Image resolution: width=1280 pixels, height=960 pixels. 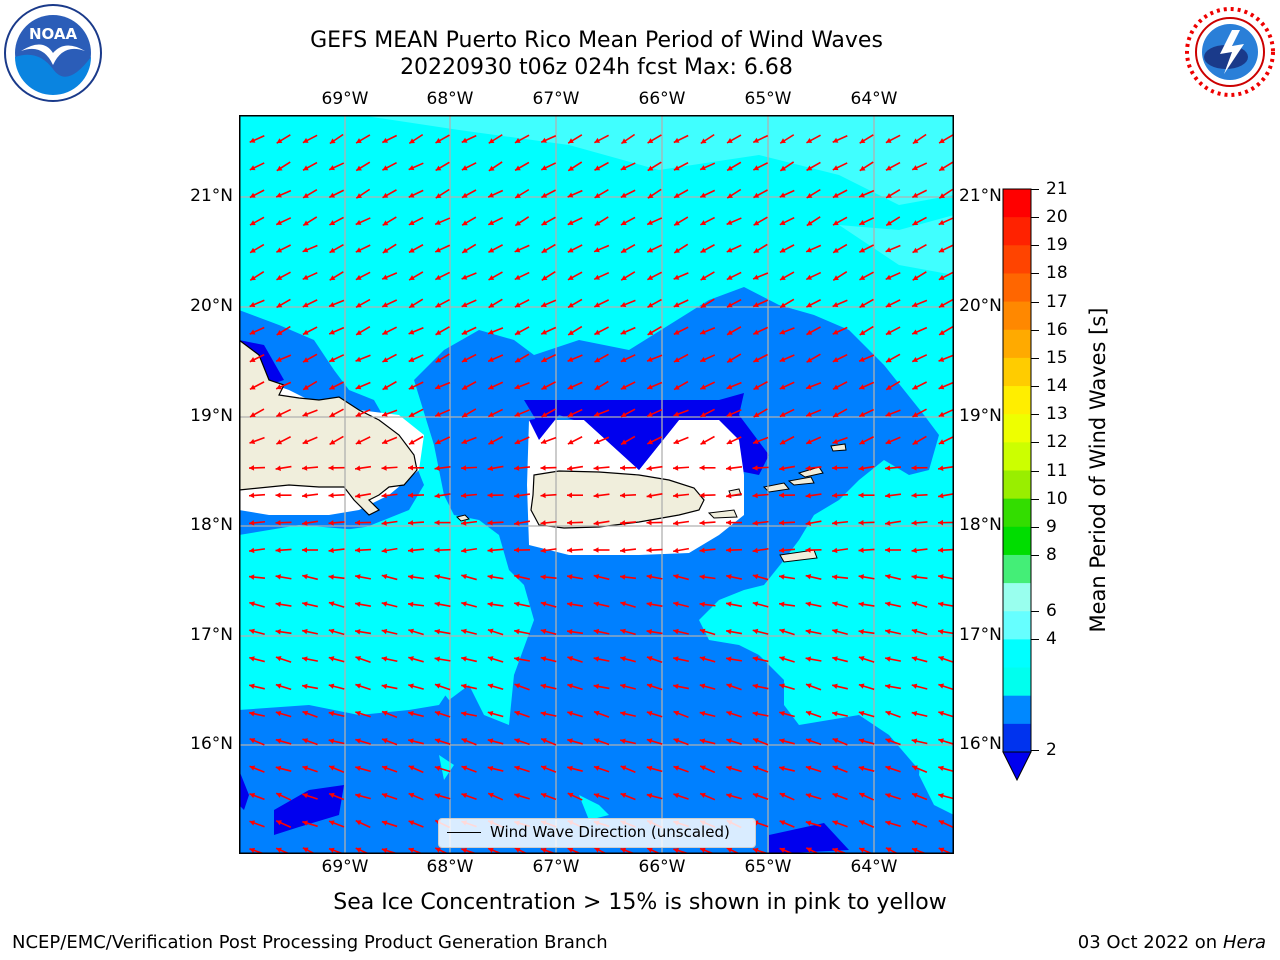 What do you see at coordinates (662, 99) in the screenshot?
I see `lon-label-top-4: 66°W` at bounding box center [662, 99].